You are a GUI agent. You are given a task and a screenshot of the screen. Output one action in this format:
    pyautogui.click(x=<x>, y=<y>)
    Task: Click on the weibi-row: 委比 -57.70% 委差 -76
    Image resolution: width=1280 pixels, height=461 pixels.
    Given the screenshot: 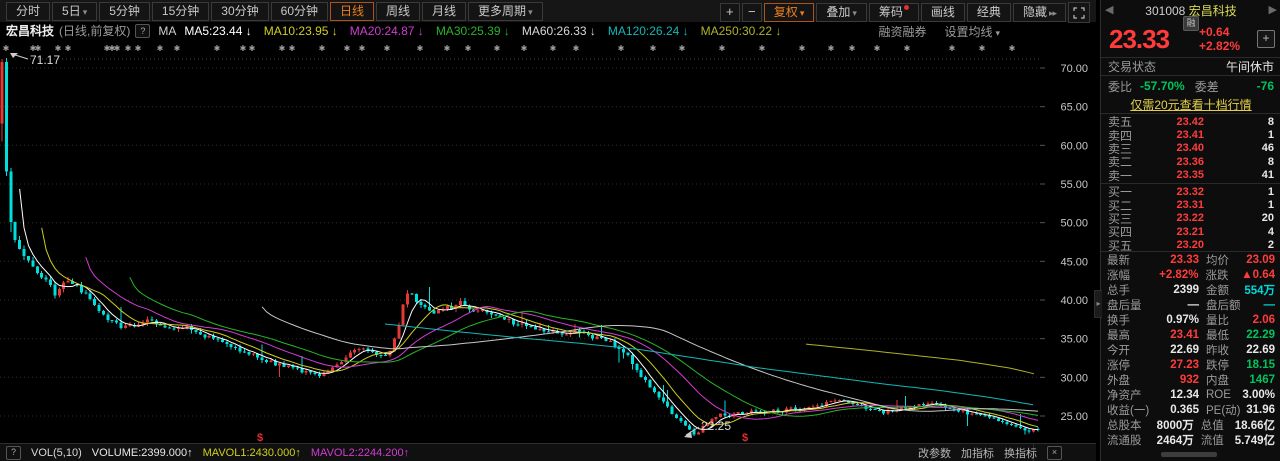 What is the action you would take?
    pyautogui.click(x=1190, y=86)
    